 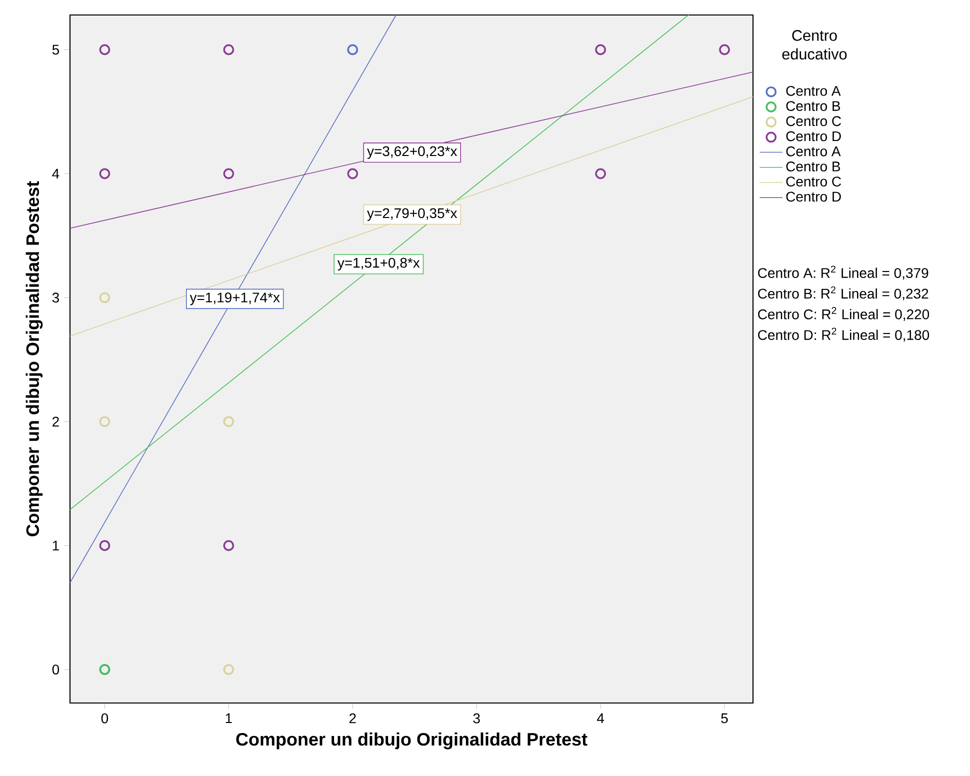 I want to click on y-tick-label: 4, so click(x=56, y=173).